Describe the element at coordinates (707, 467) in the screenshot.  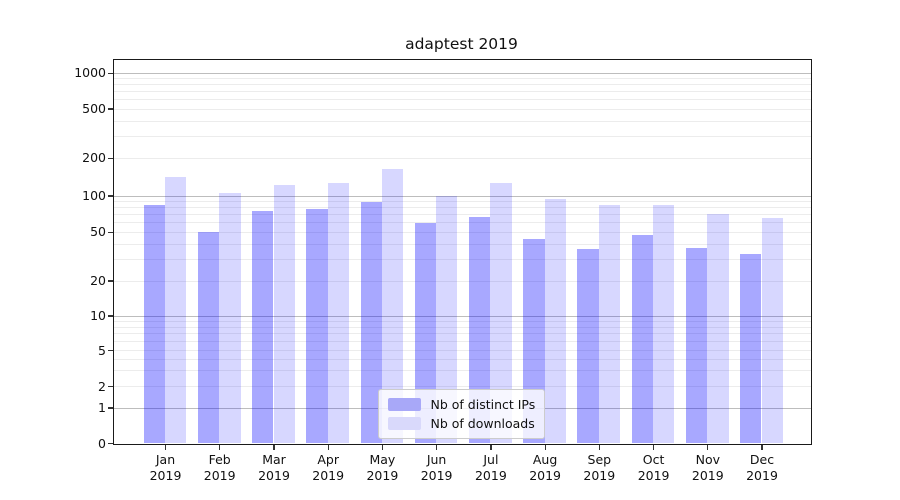
I see `x-tick-label-nov: Nov 2019` at that location.